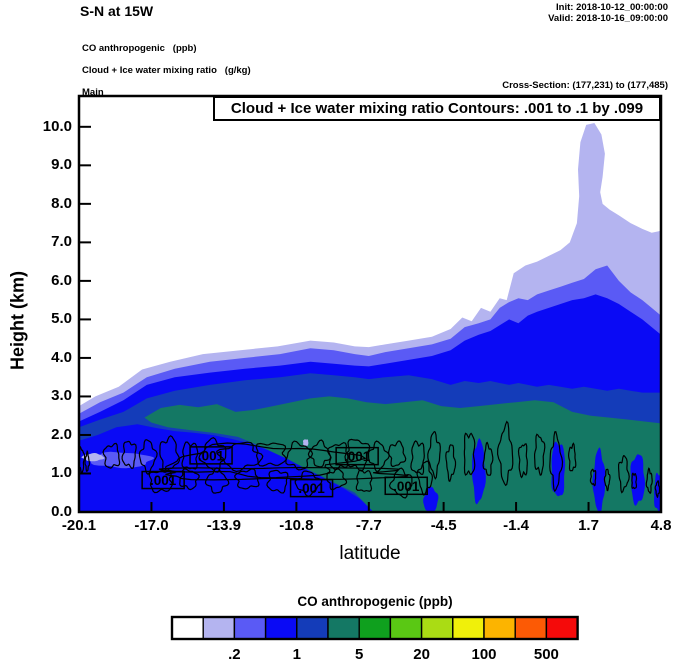 The image size is (674, 668). What do you see at coordinates (117, 11) in the screenshot?
I see `page-title: S-N at 15W` at bounding box center [117, 11].